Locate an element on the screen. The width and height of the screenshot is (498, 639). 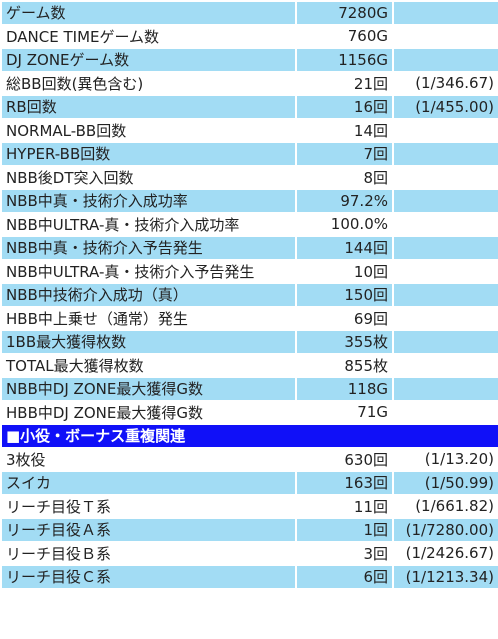
row-value: 16回 is located at coordinates (344, 107).